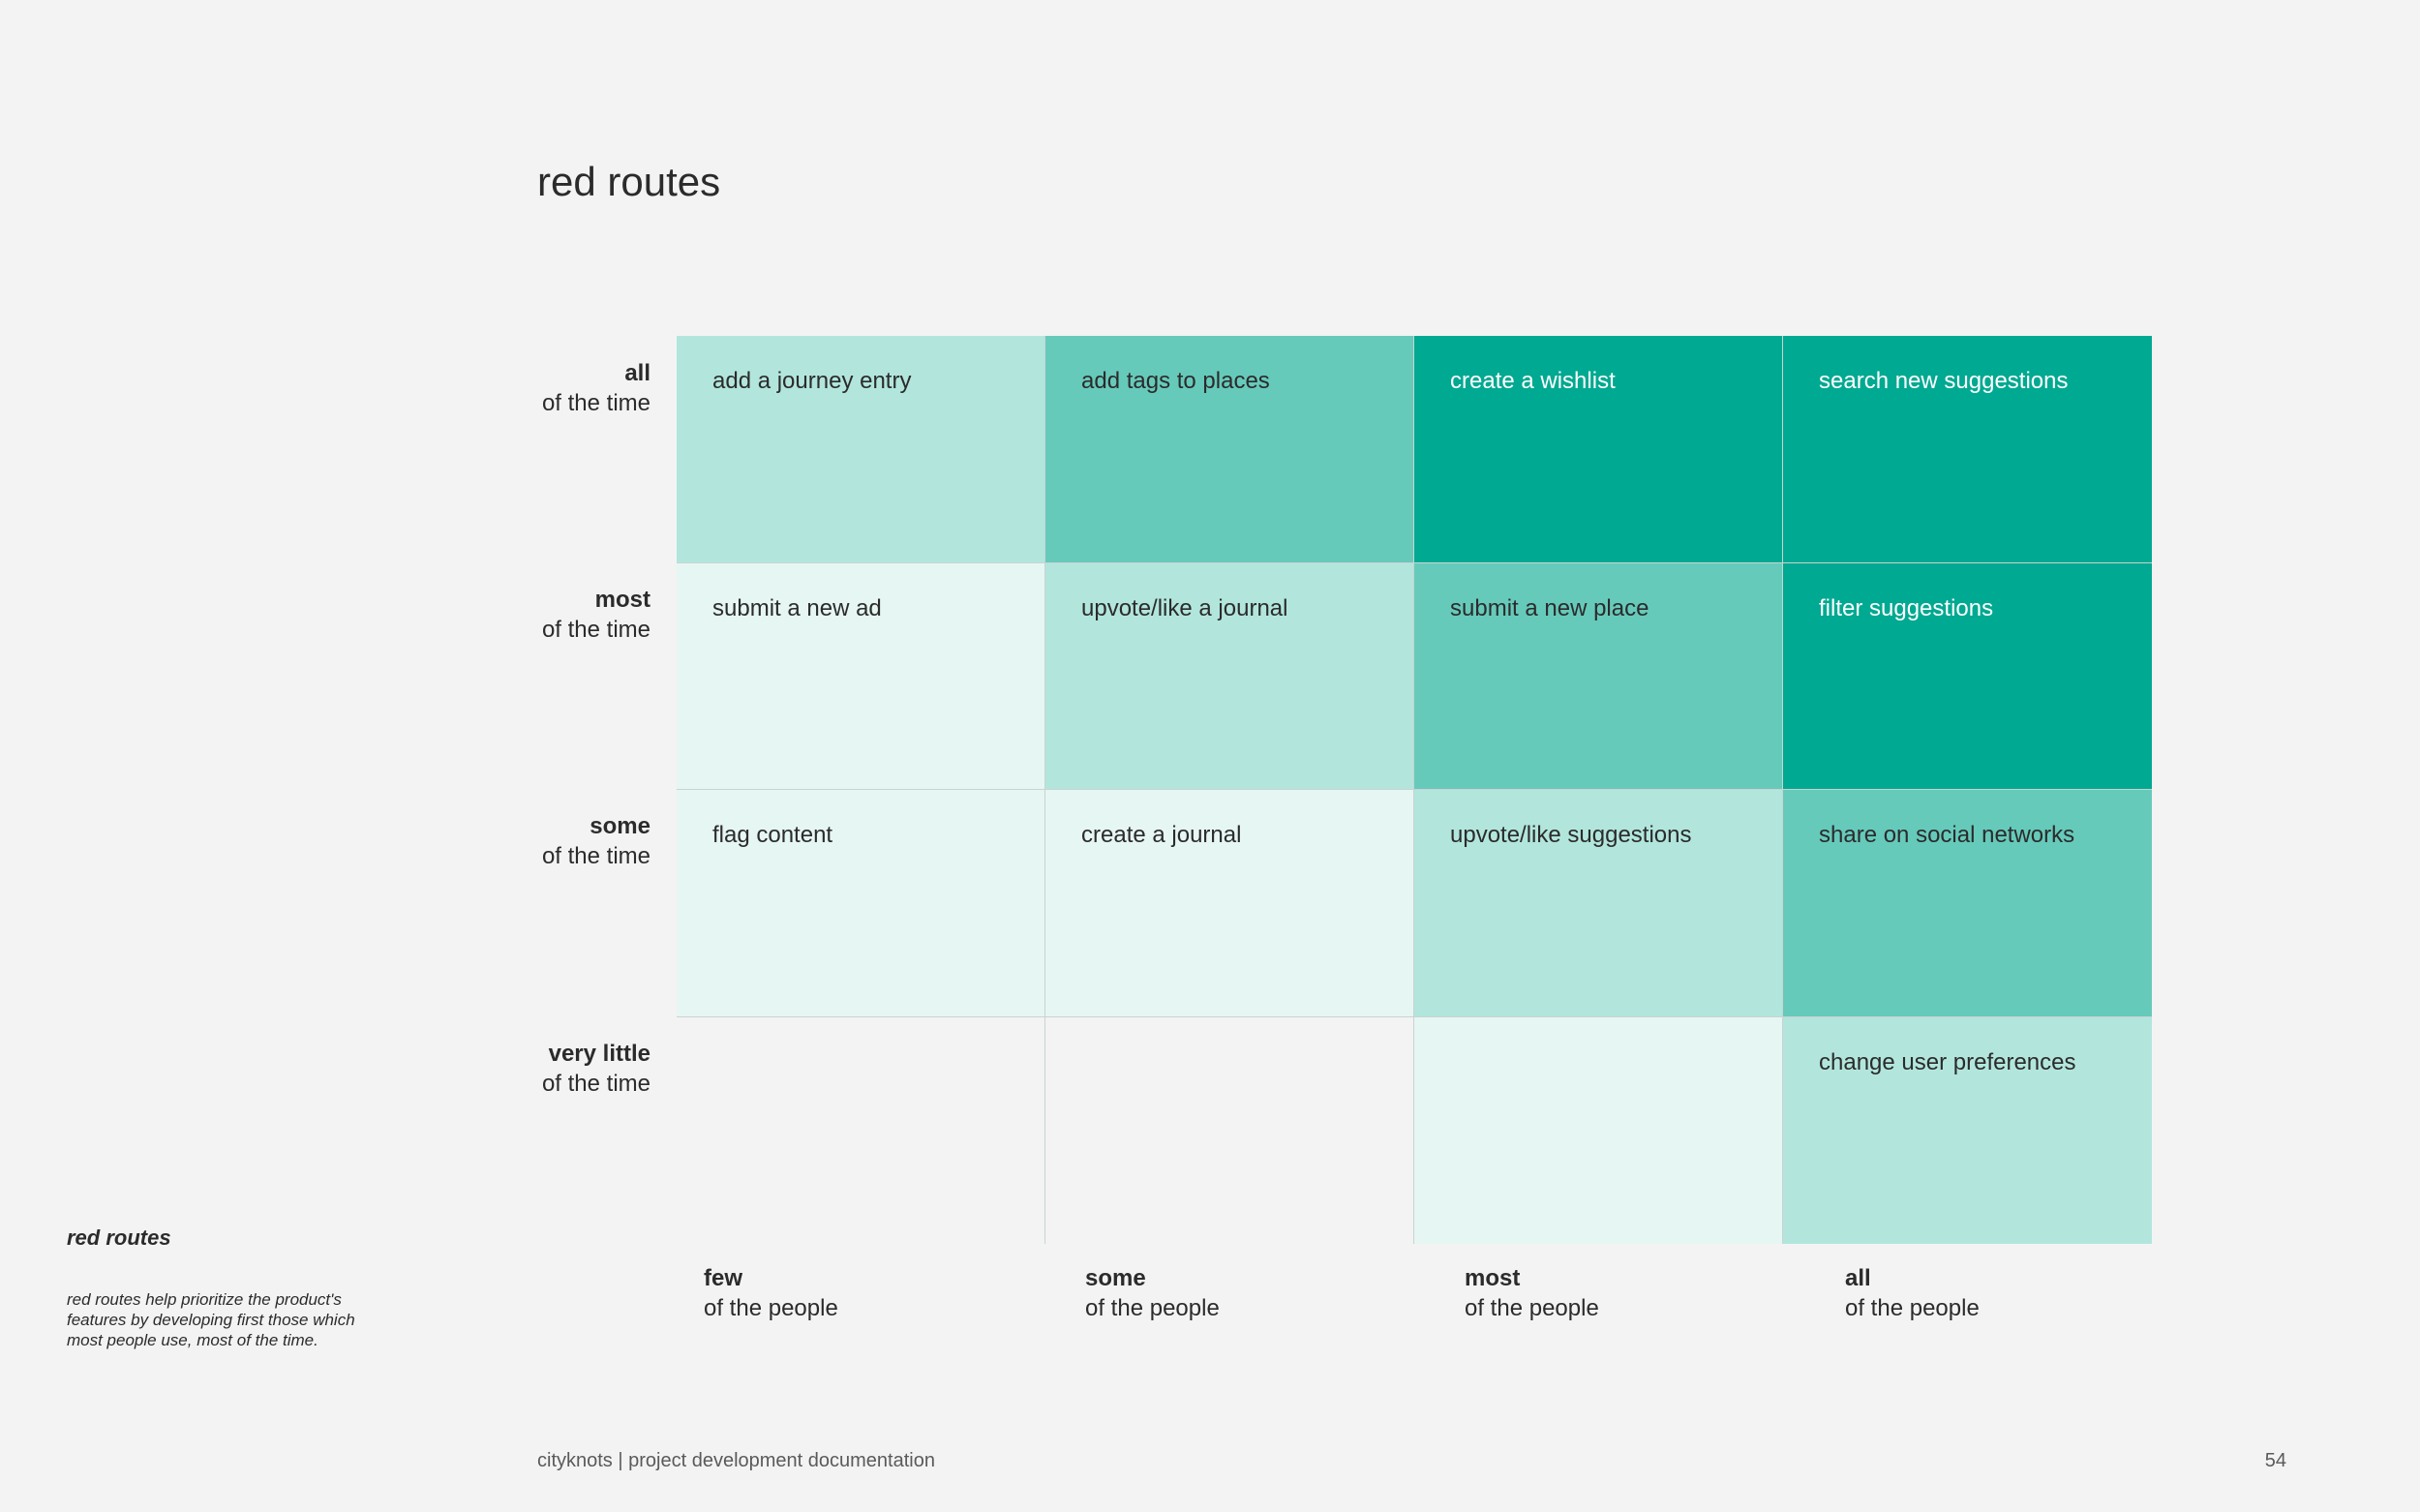  I want to click on matrix-cell: submit a new ad, so click(861, 676).